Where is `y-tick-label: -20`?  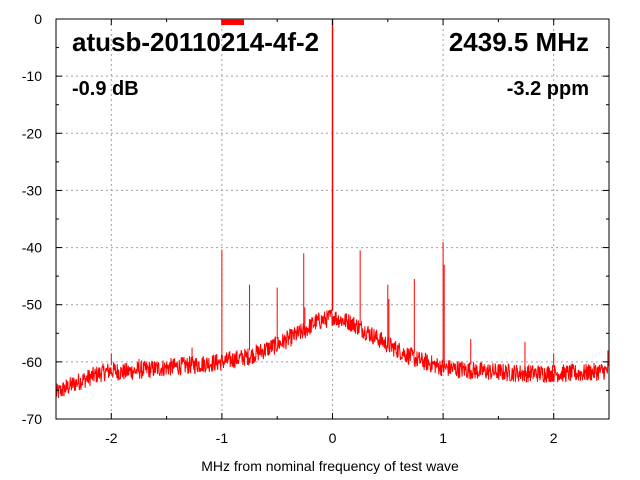 y-tick-label: -20 is located at coordinates (32, 133).